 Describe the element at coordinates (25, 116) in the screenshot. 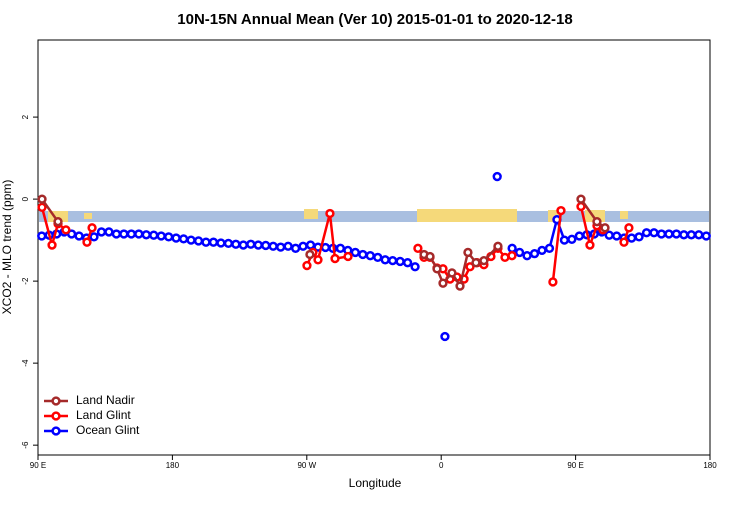

I see `y-tick-label: 2` at that location.